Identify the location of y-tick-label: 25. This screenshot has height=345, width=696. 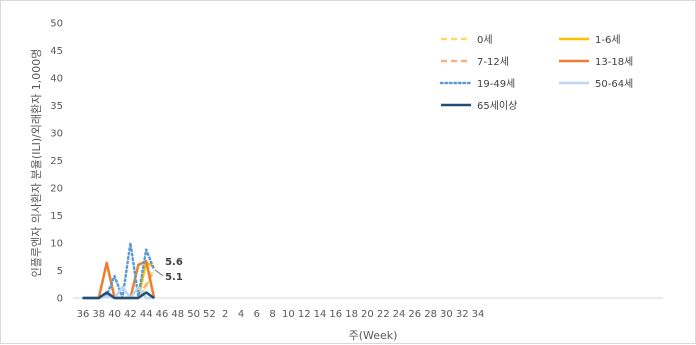
(56, 161).